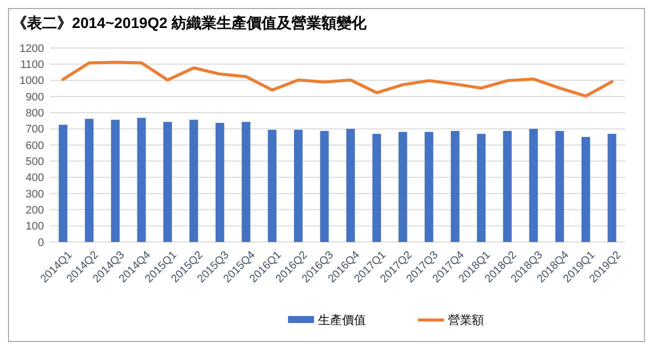 This screenshot has height=350, width=653. Describe the element at coordinates (35, 97) in the screenshot. I see `y-tick-label: 900` at that location.